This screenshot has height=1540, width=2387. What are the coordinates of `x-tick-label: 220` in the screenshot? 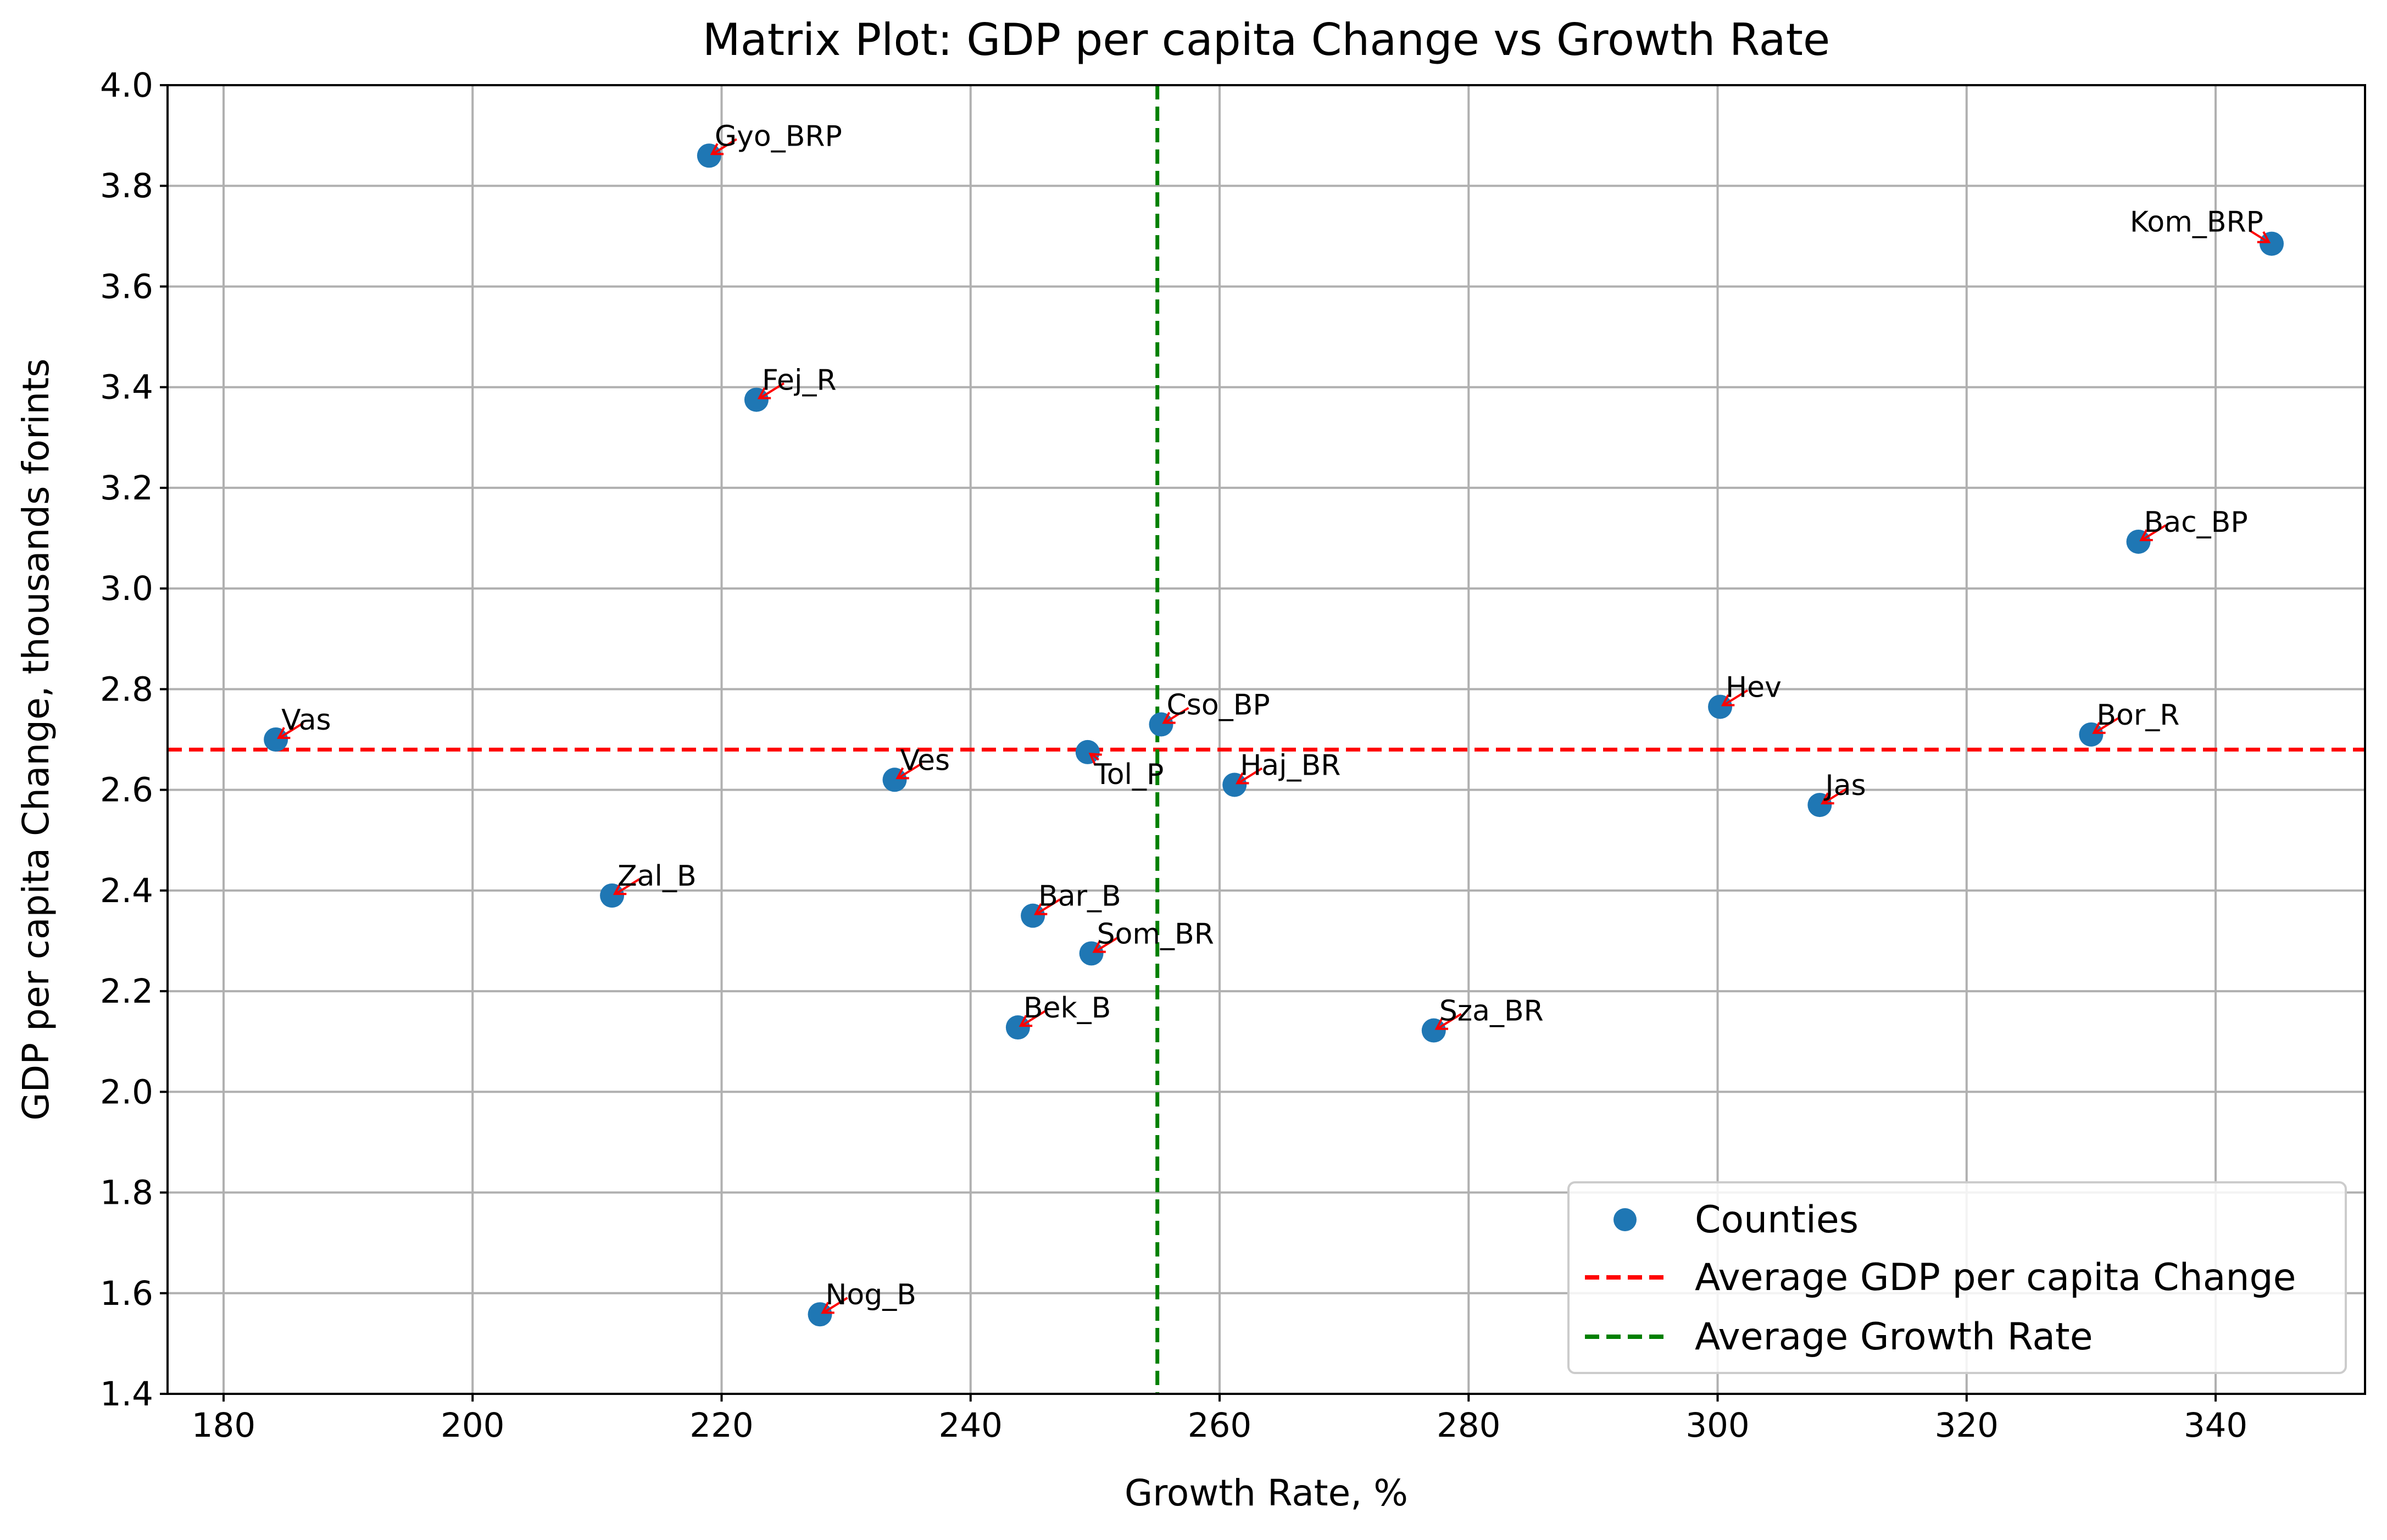 It's located at (721, 1425).